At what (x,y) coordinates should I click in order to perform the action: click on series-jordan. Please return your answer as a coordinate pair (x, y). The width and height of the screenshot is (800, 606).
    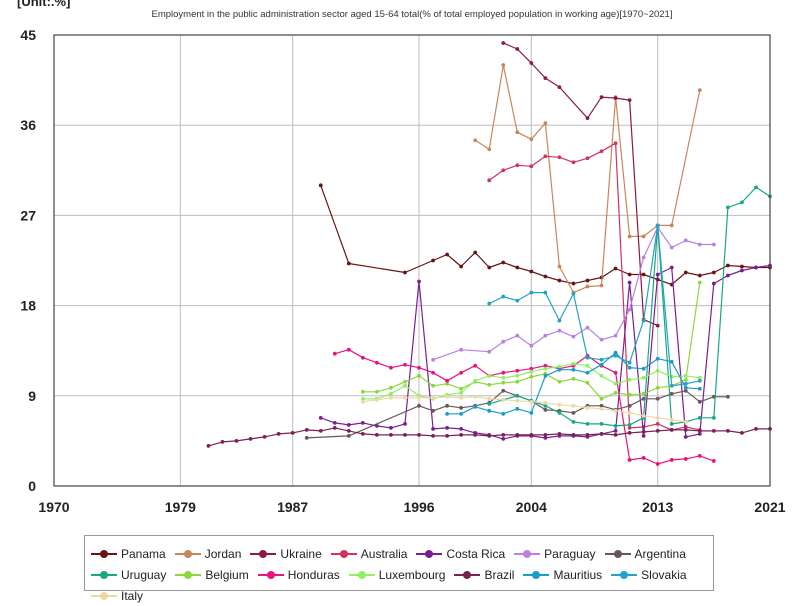
    Looking at the image, I should click on (587, 179).